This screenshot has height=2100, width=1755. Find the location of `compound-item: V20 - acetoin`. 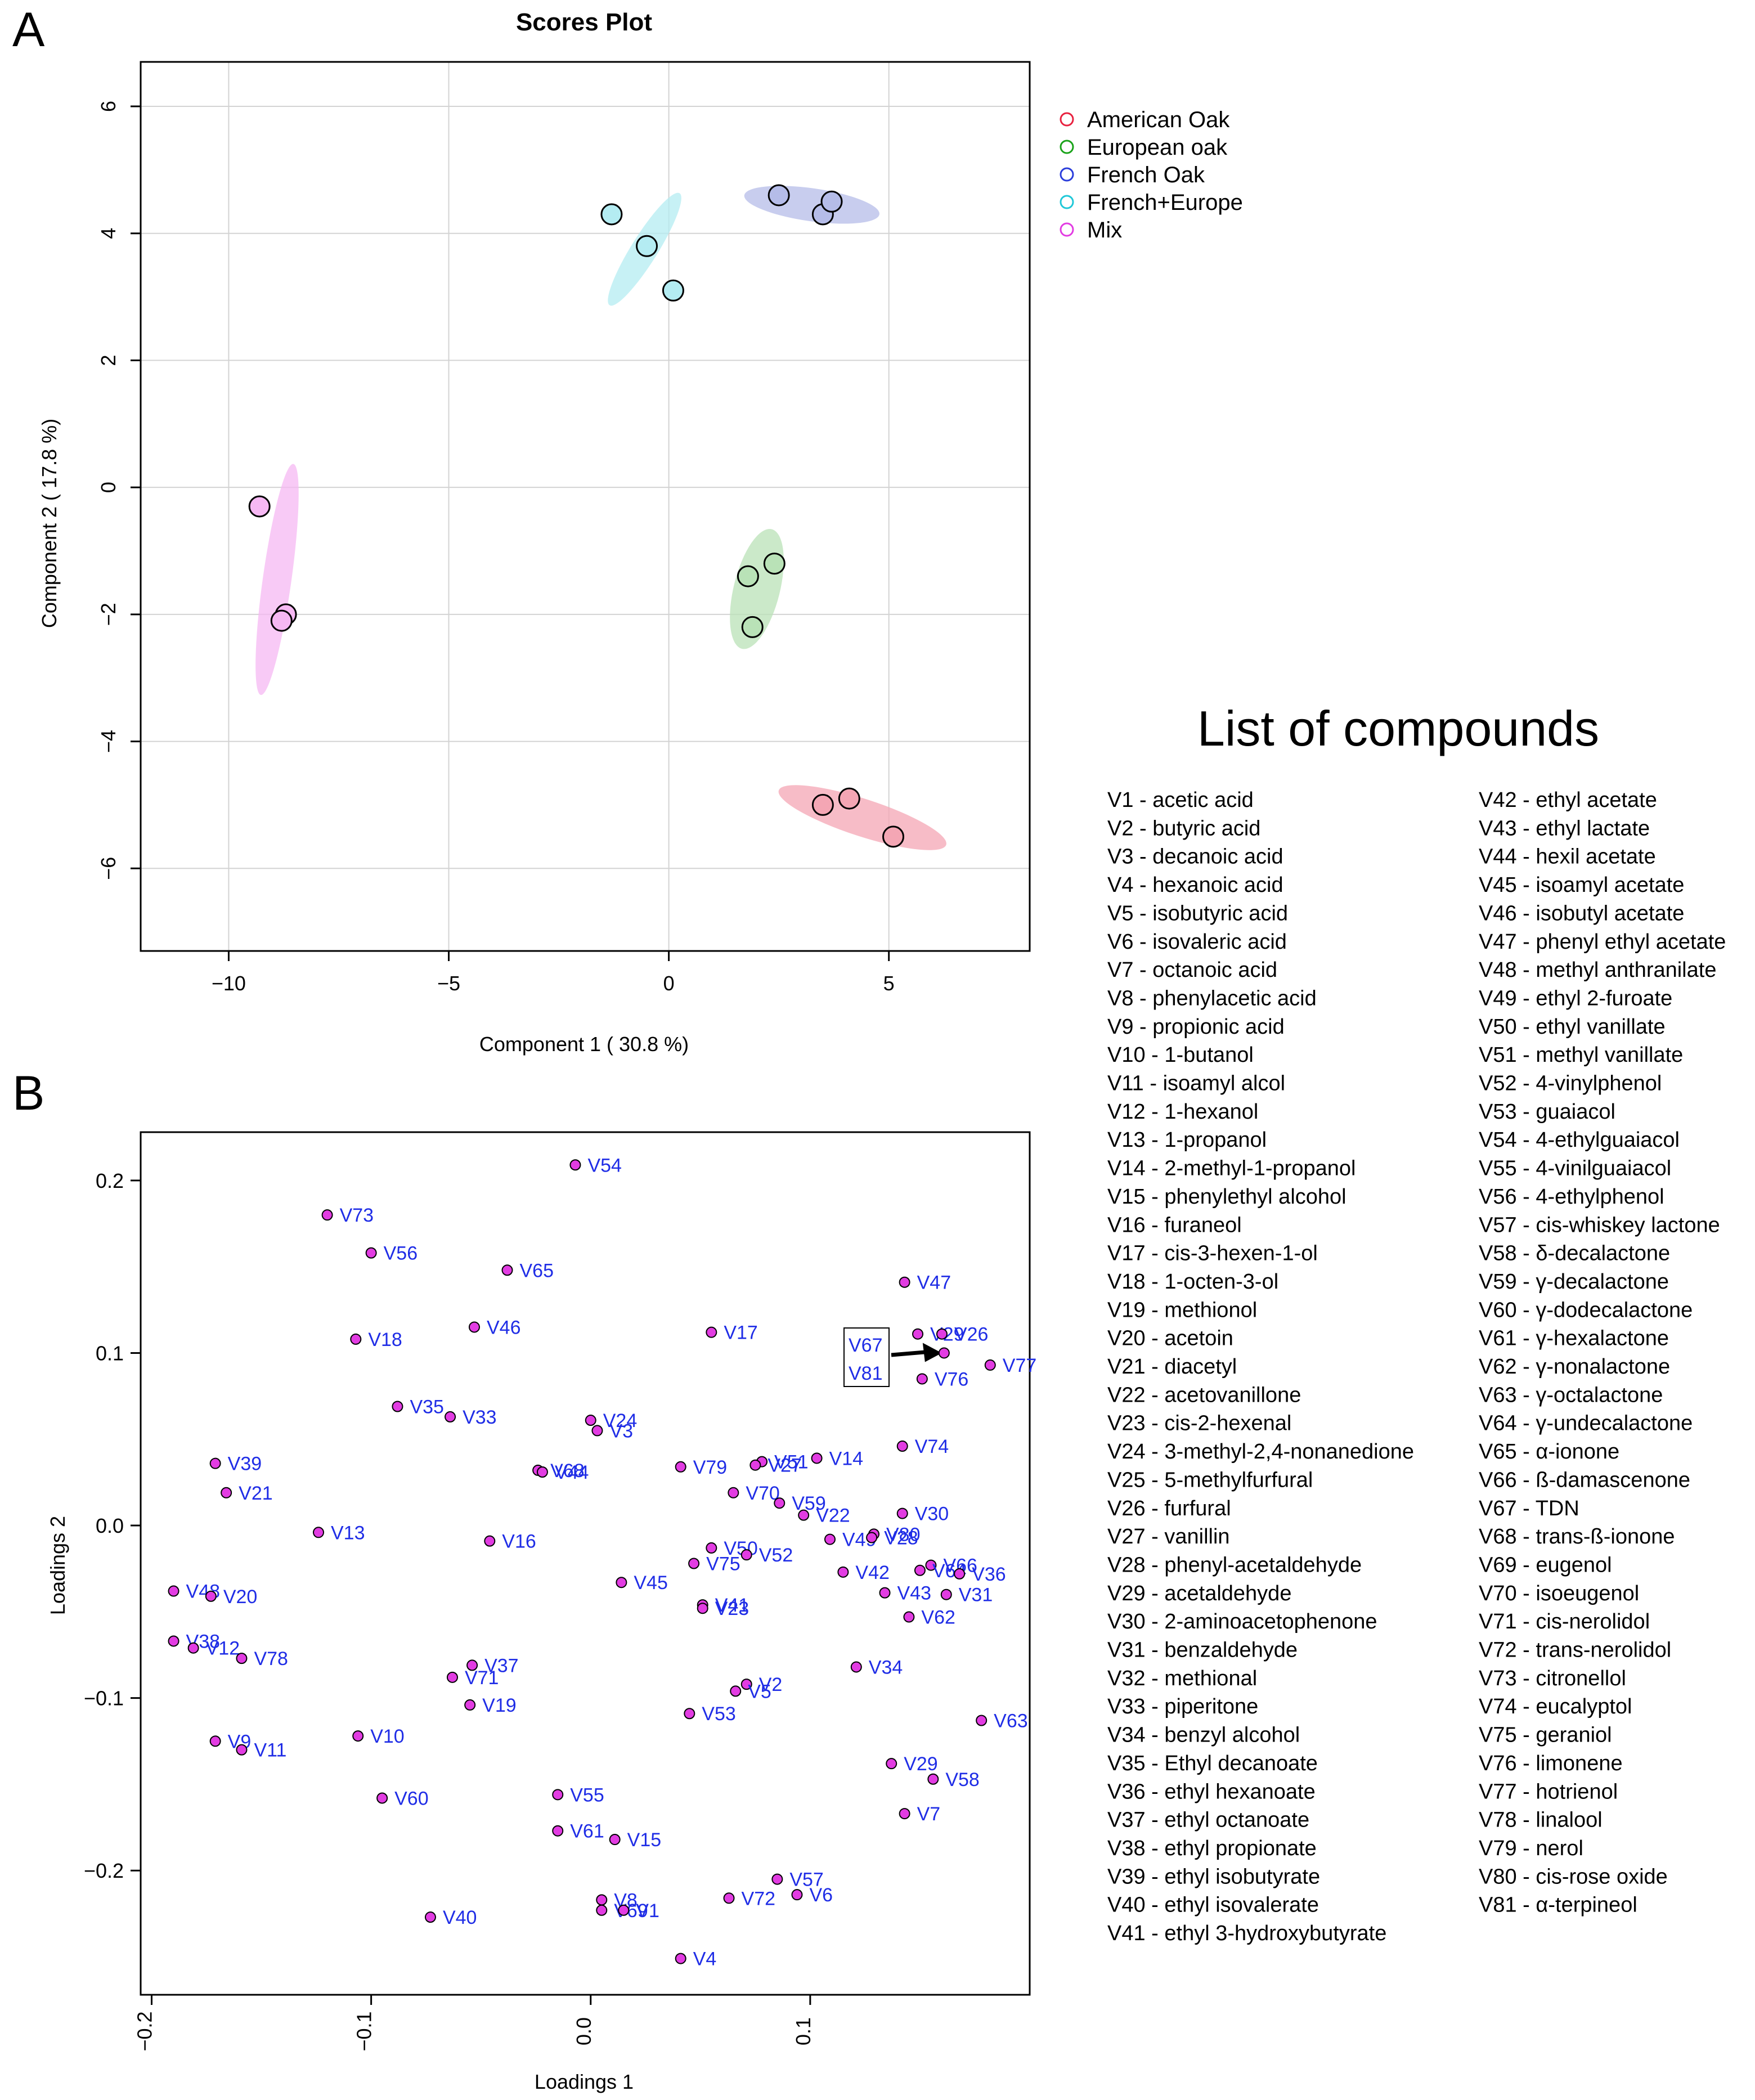

compound-item: V20 - acetoin is located at coordinates (1170, 1338).